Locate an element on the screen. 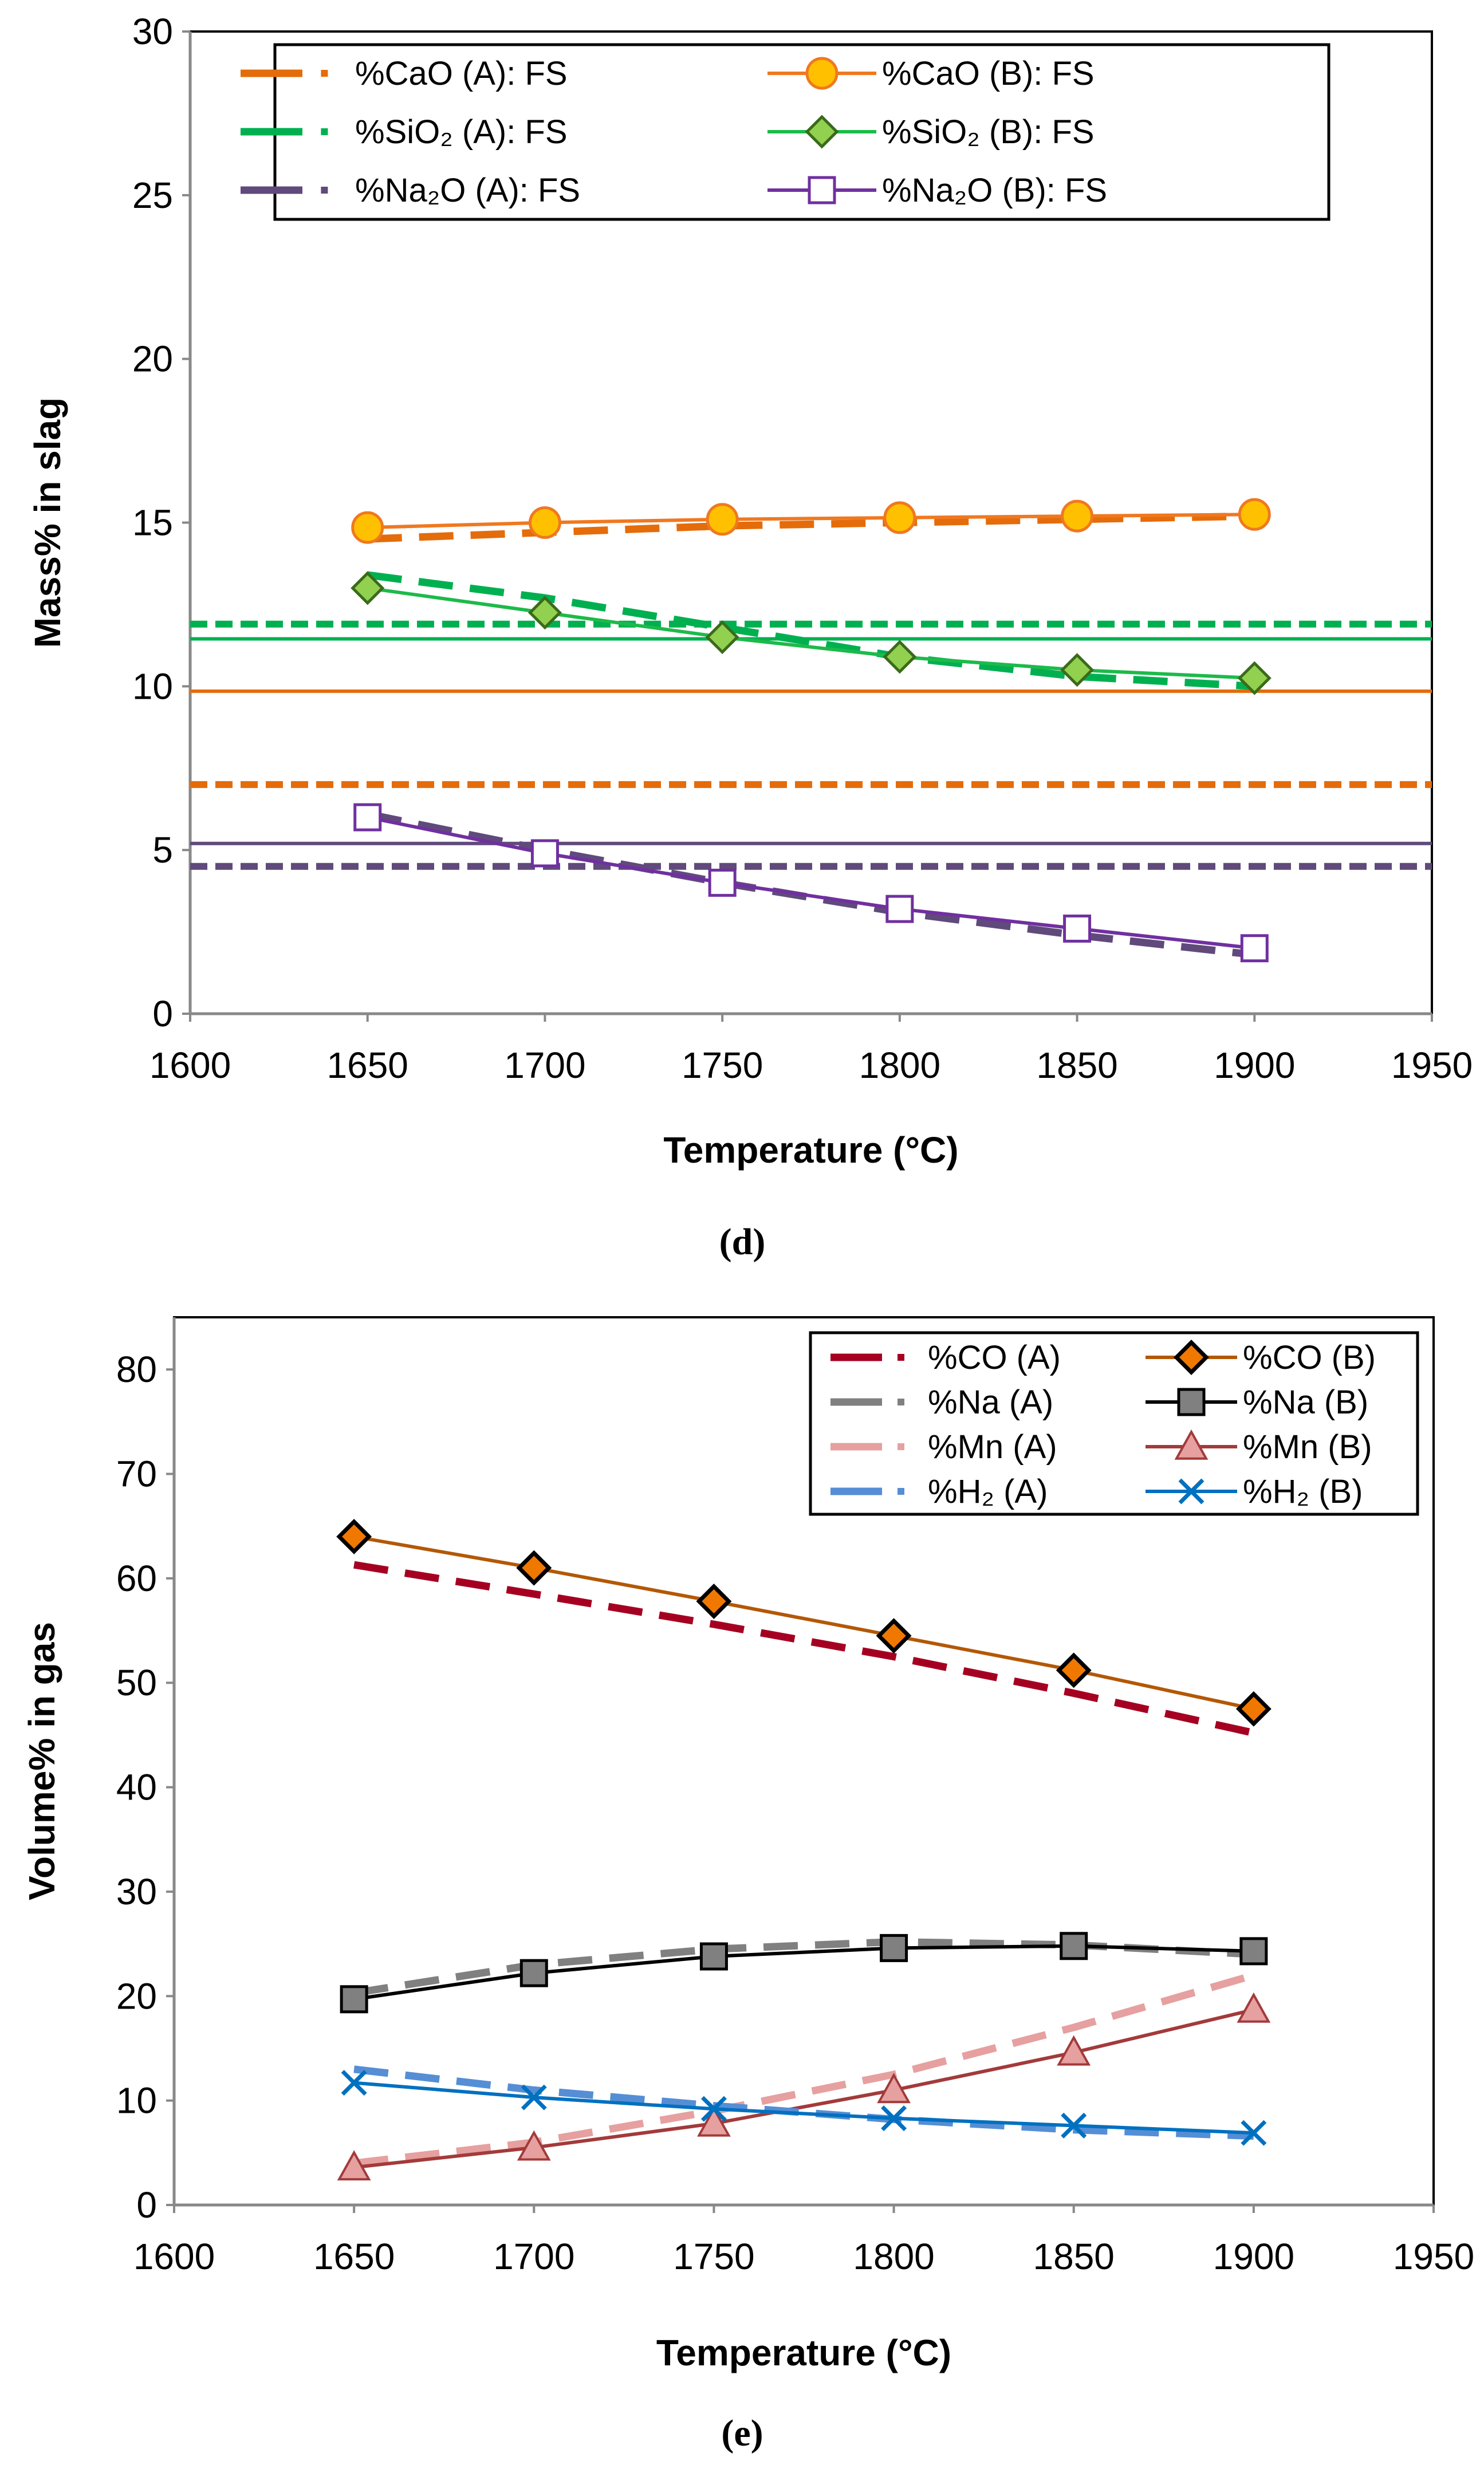 The image size is (1484, 2465). y-axis-title: Mass% in slag is located at coordinates (47, 522).